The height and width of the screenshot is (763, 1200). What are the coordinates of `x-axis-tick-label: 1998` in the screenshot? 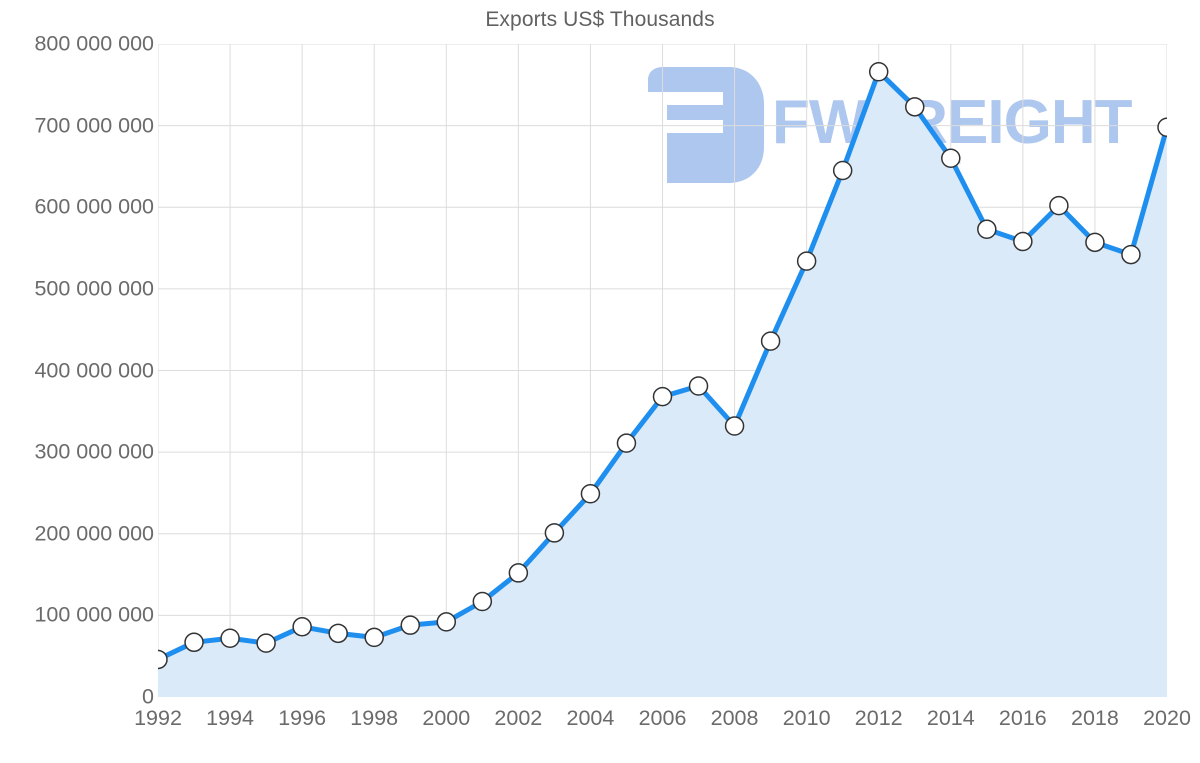 It's located at (374, 718).